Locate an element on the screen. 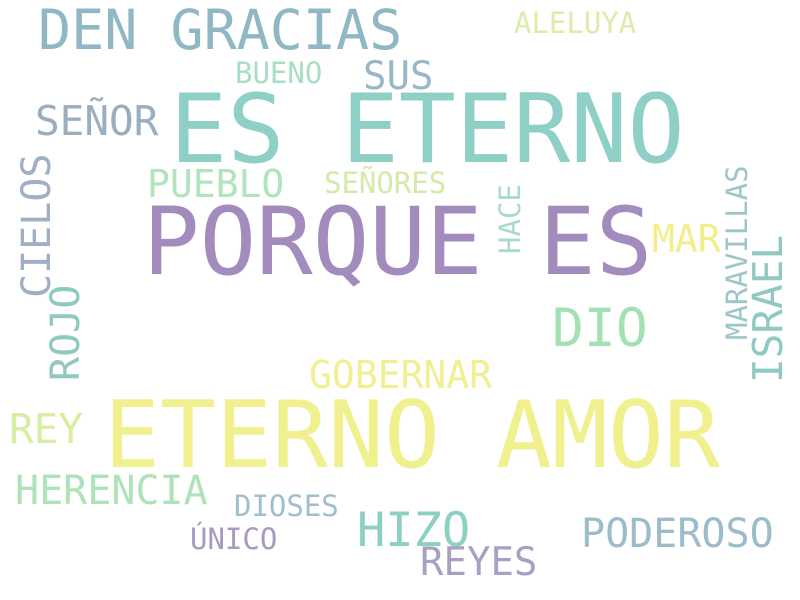 Image resolution: width=800 pixels, height=600 pixels. word-rey: REY is located at coordinates (46, 429).